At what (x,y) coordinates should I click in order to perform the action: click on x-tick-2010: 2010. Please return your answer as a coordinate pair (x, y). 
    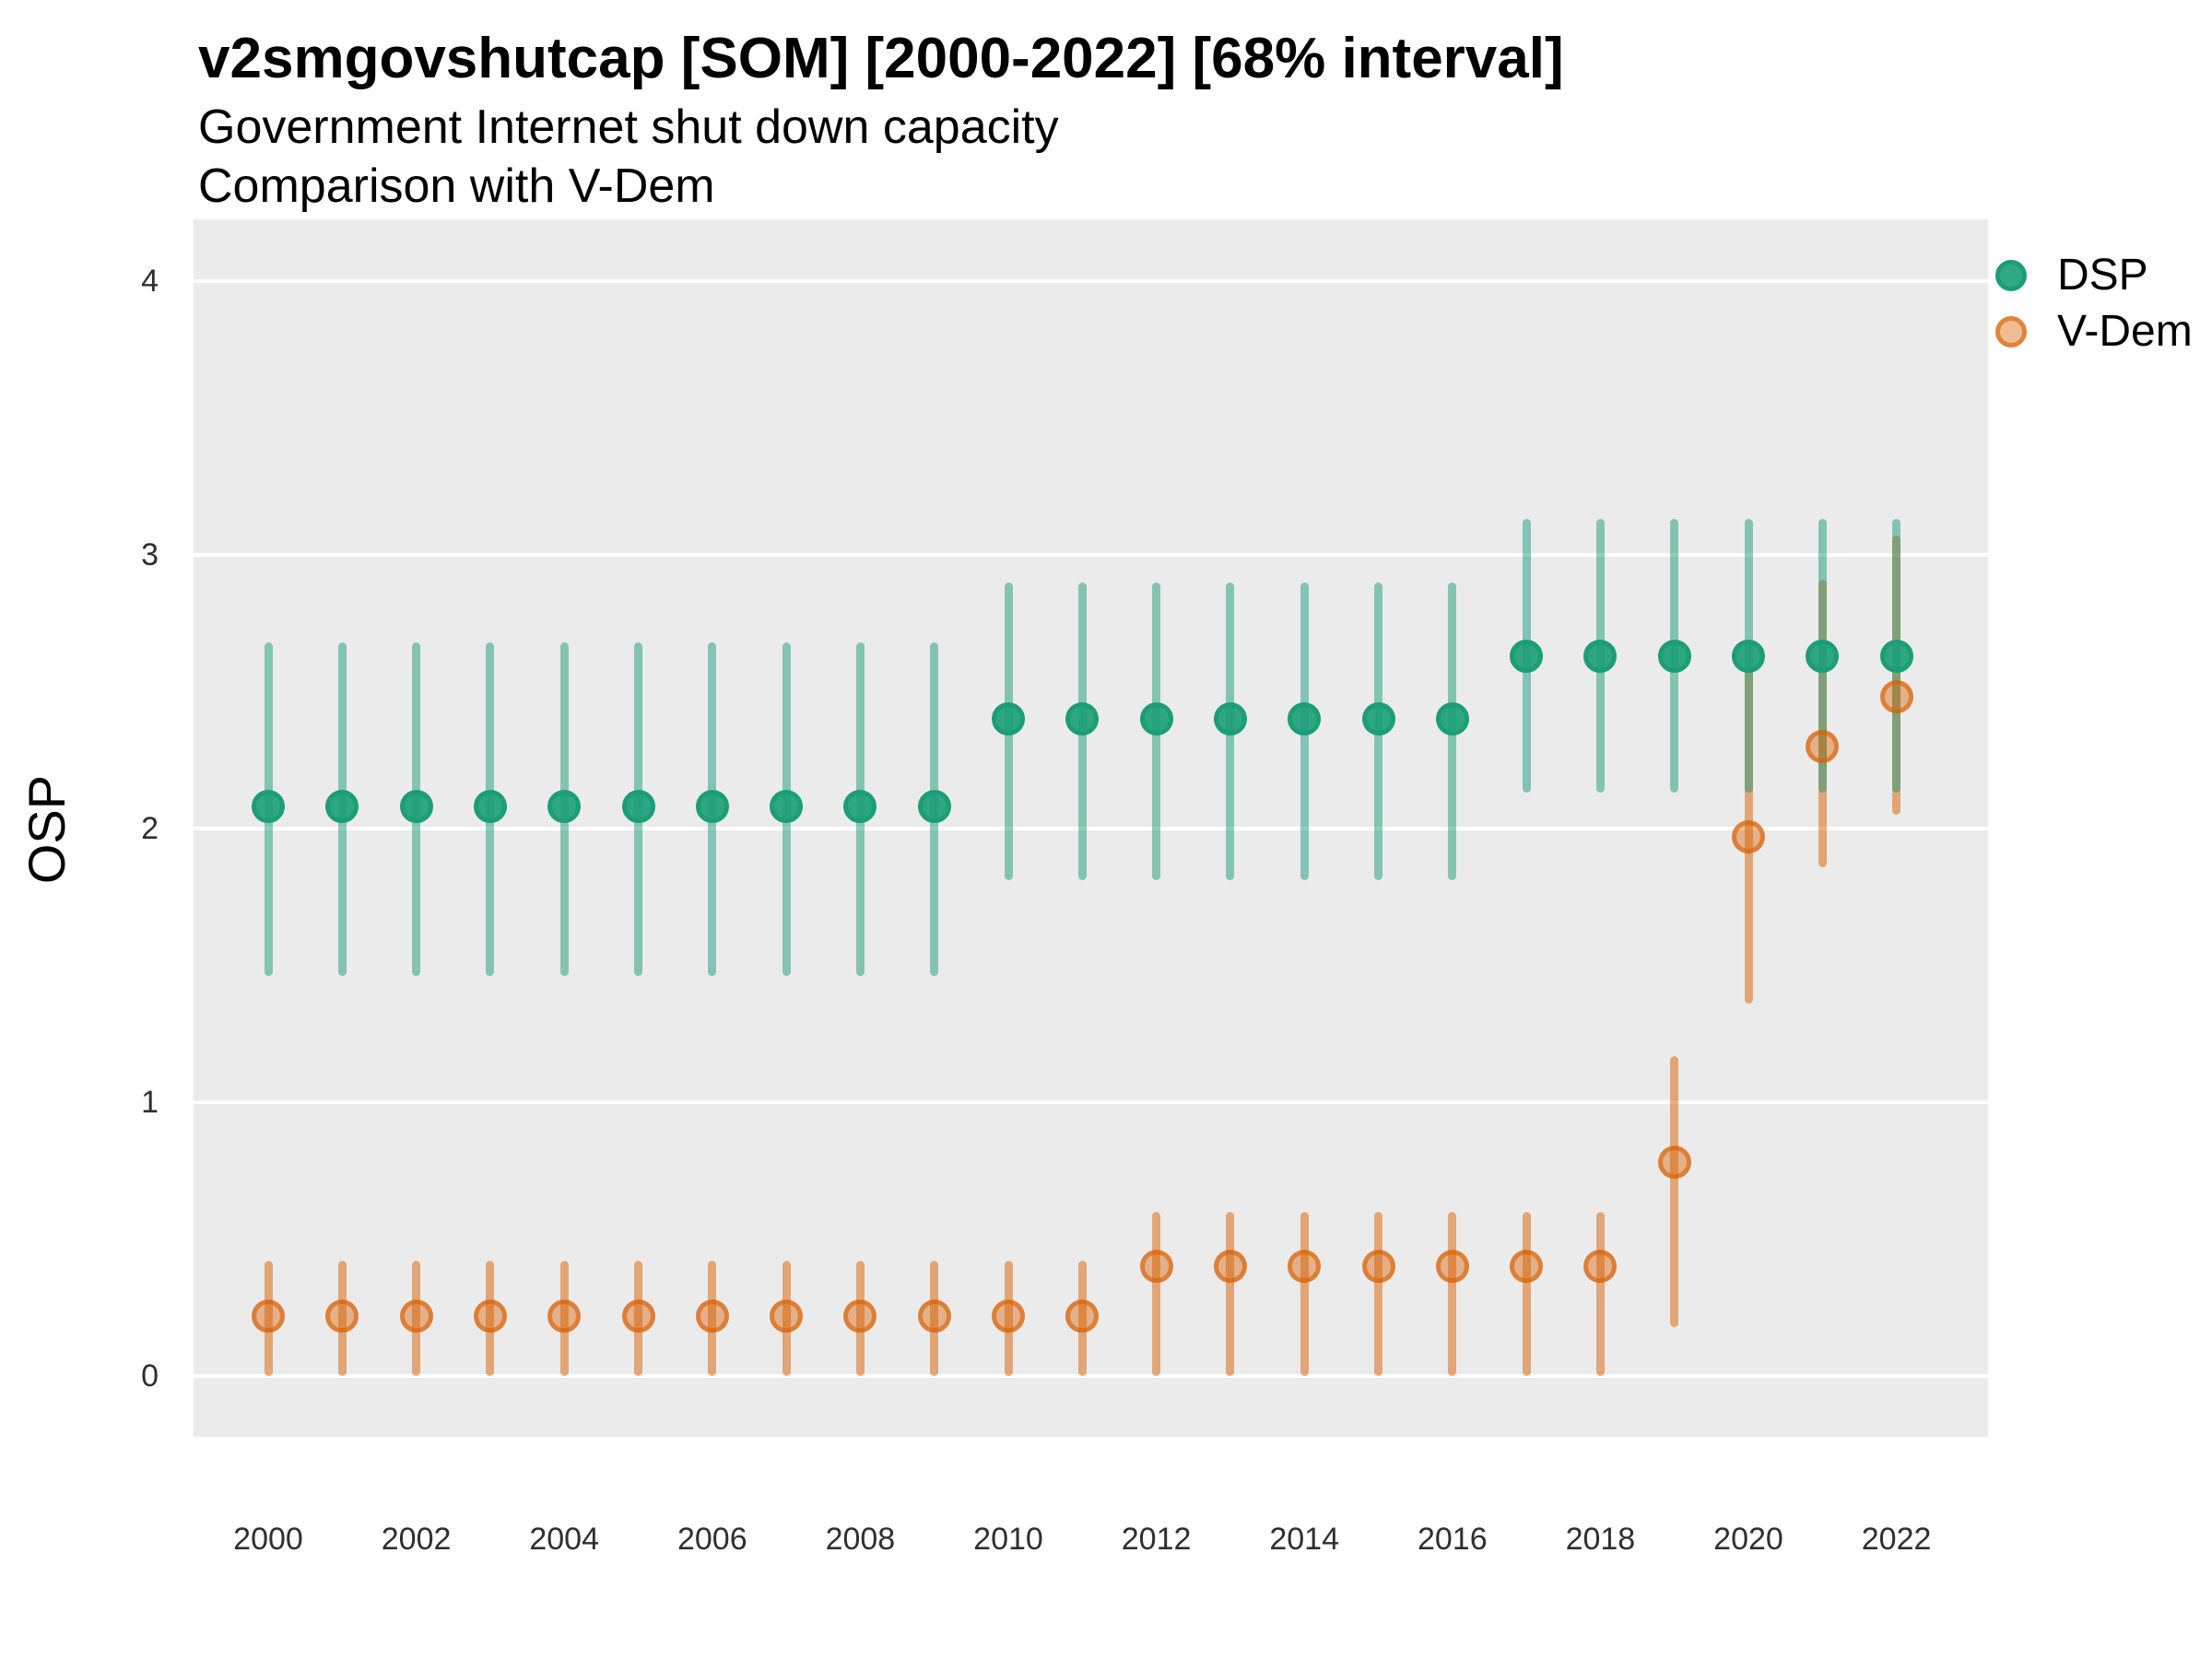
    Looking at the image, I should click on (1008, 1539).